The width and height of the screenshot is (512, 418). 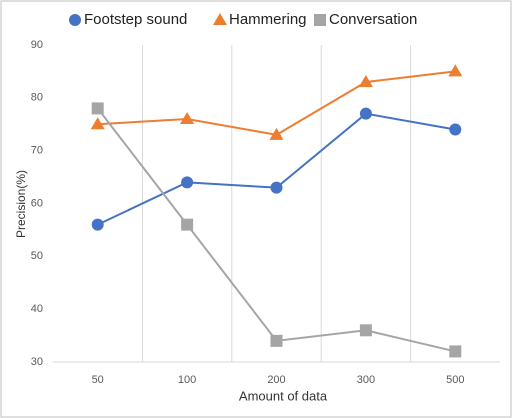 I want to click on x-tick-label: 300, so click(x=366, y=380).